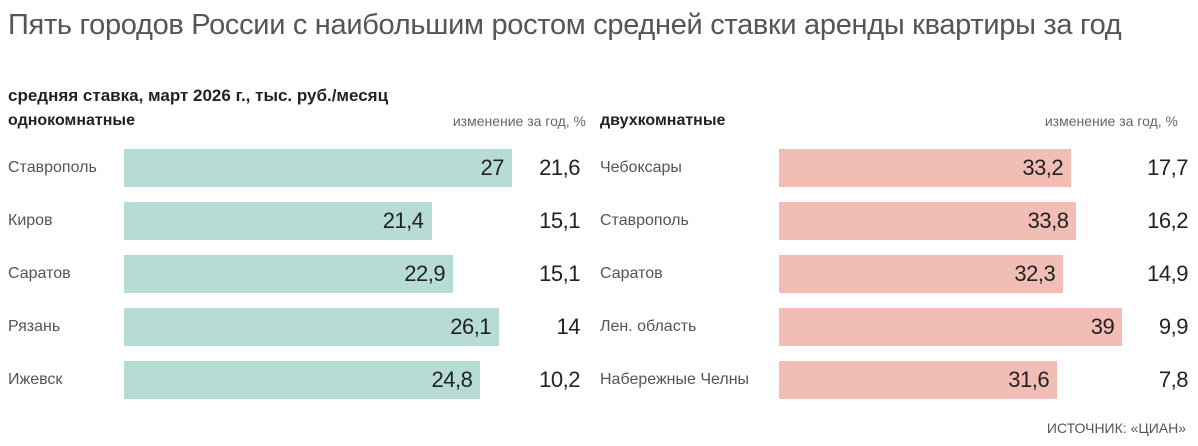 The height and width of the screenshot is (446, 1198). I want to click on bar: 21,4, so click(278, 221).